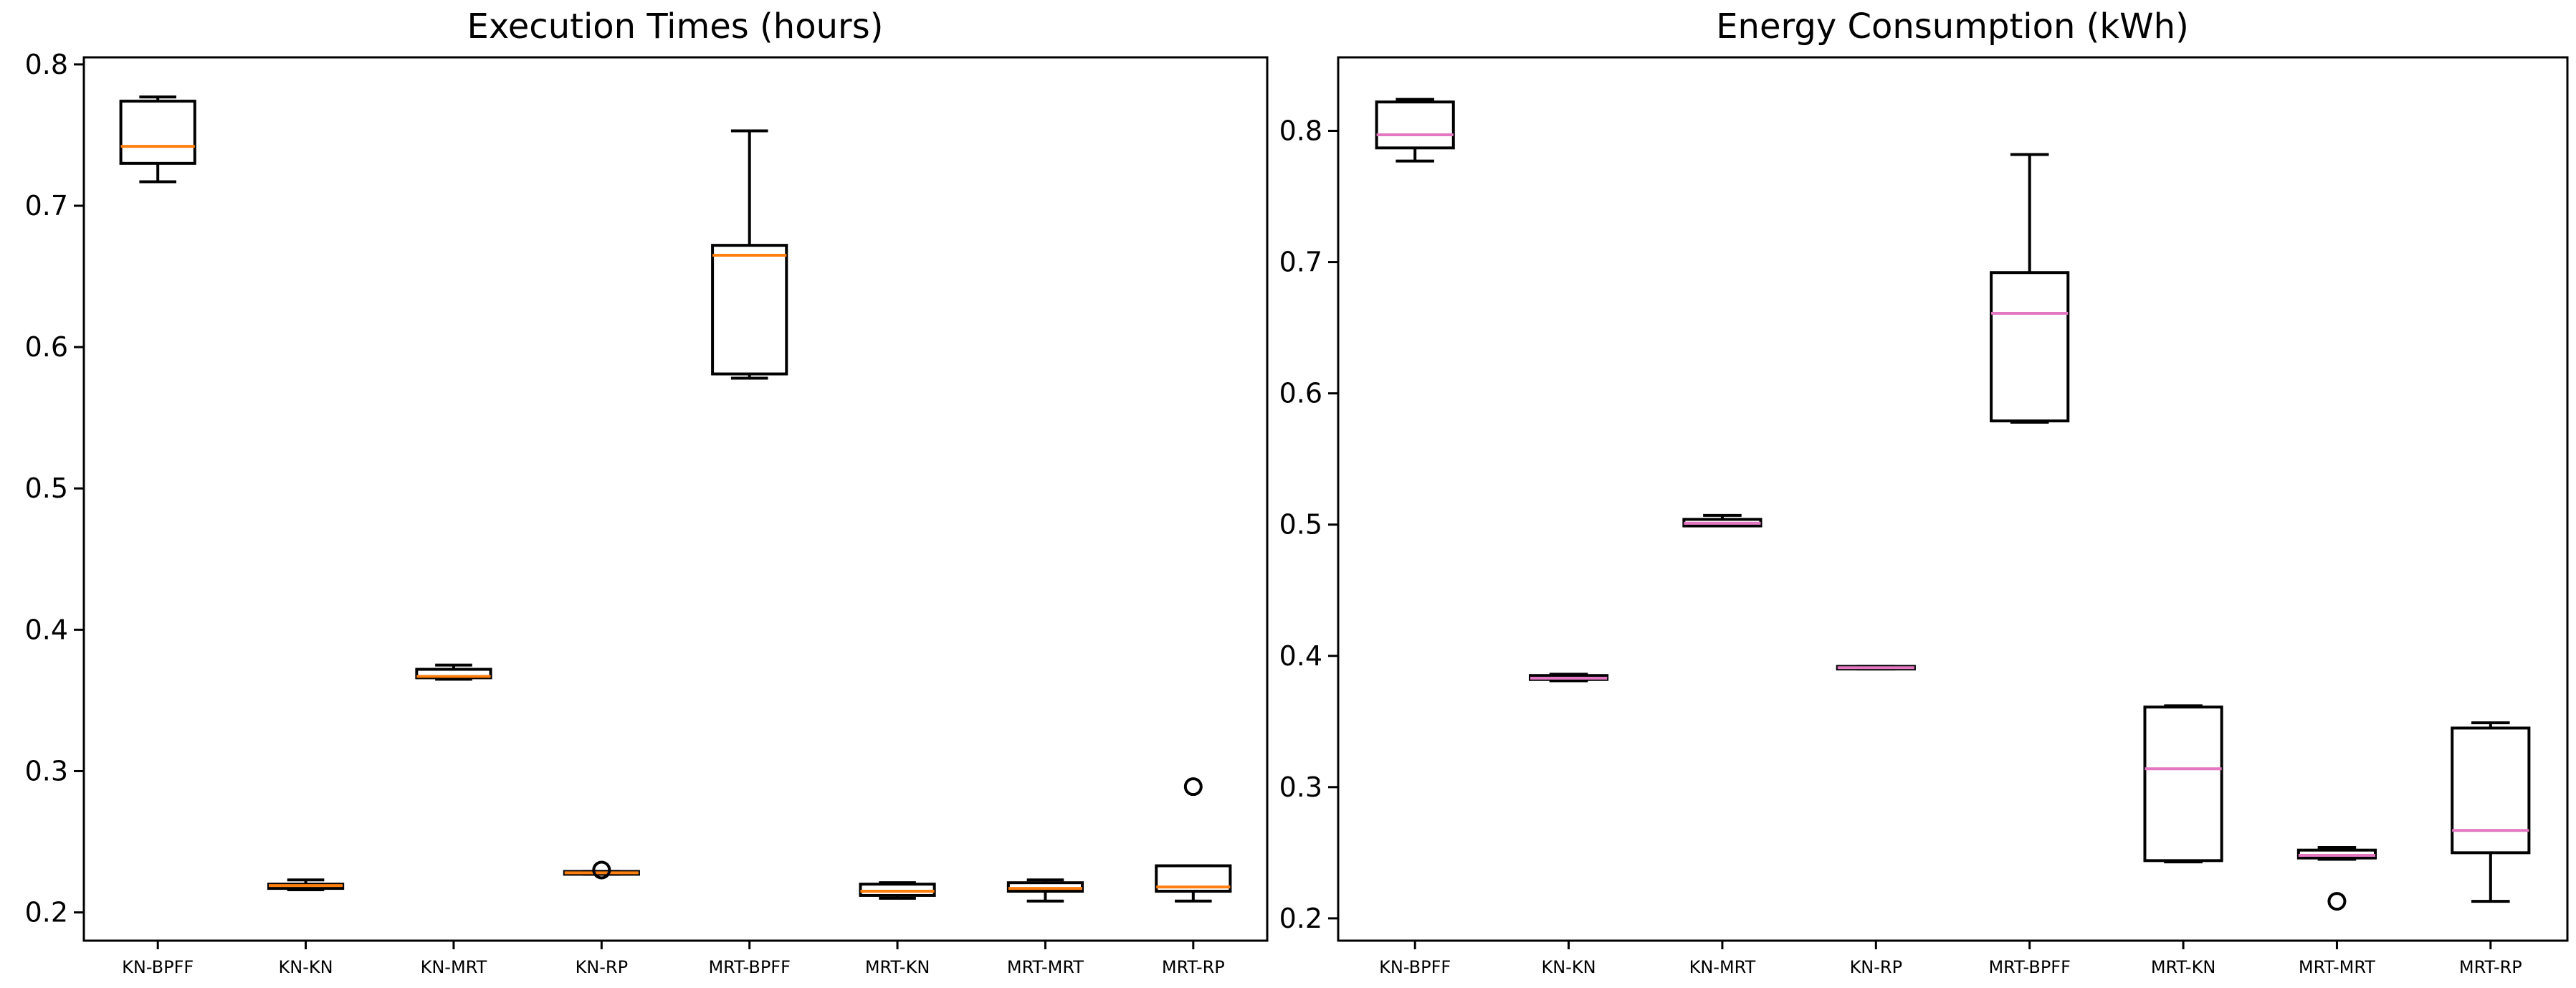  I want to click on chart-title: Energy Consumption (kWh), so click(1952, 26).